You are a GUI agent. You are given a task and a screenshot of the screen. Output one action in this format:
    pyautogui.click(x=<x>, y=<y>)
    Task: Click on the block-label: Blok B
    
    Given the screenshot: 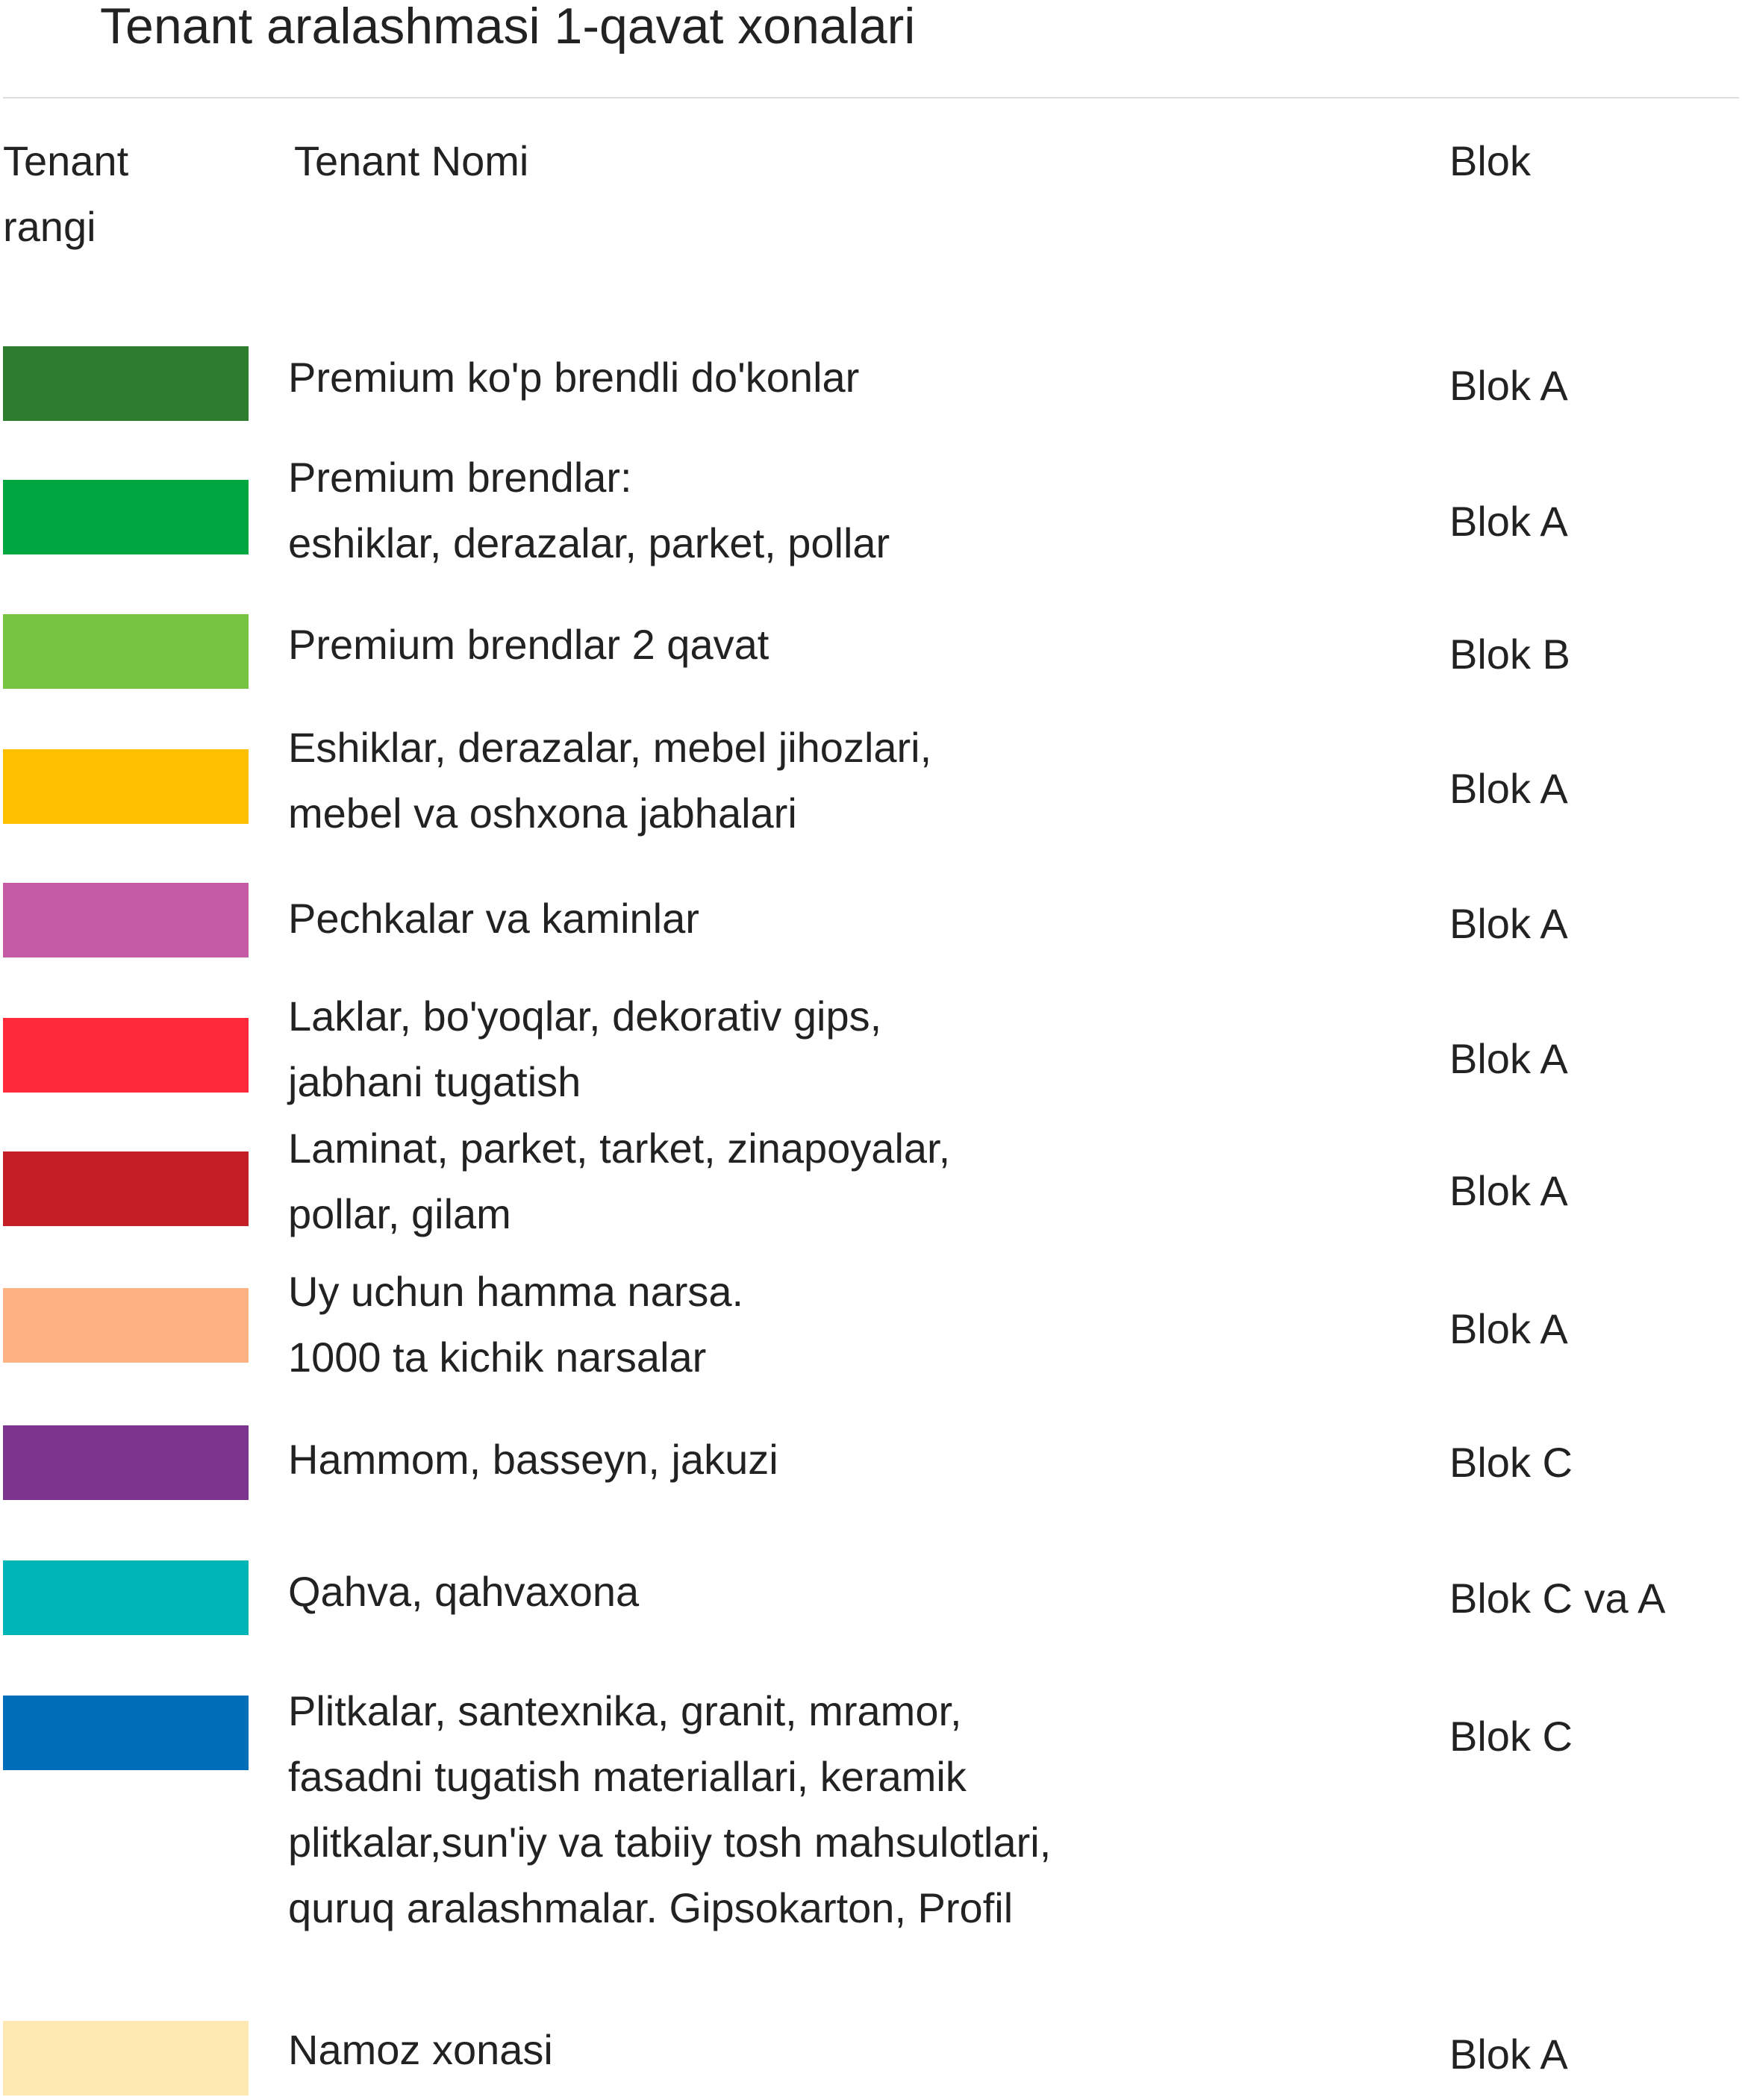 What is the action you would take?
    pyautogui.click(x=1509, y=655)
    